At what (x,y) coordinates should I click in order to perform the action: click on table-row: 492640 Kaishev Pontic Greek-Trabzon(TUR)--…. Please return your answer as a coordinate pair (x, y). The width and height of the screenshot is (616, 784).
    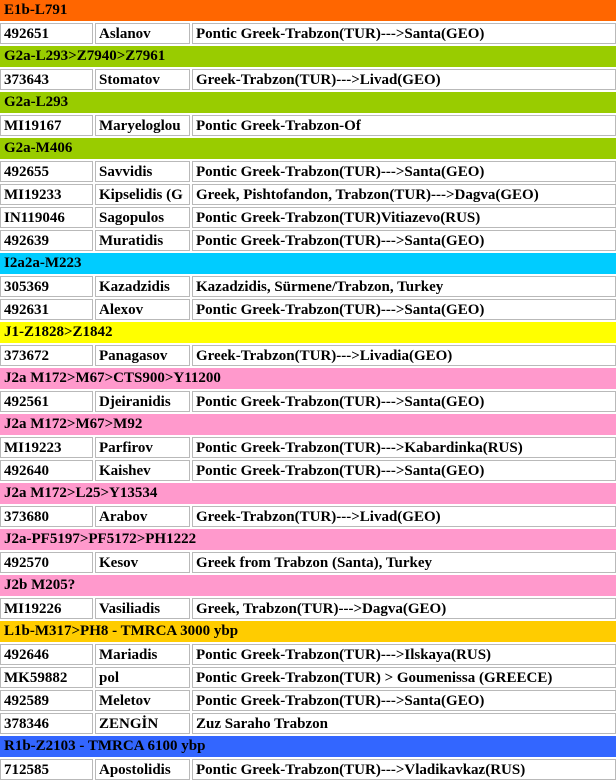
    Looking at the image, I should click on (308, 471).